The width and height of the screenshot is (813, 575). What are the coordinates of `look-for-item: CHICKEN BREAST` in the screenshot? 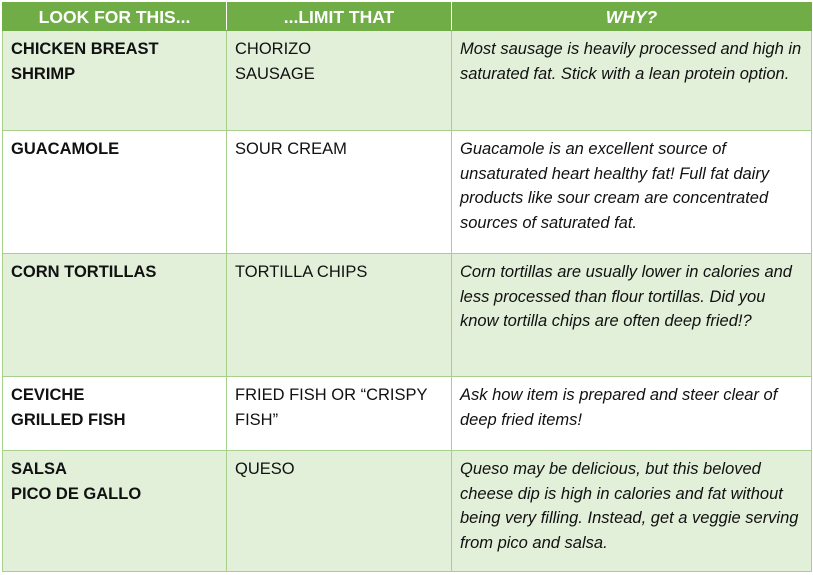 It's located at (85, 49).